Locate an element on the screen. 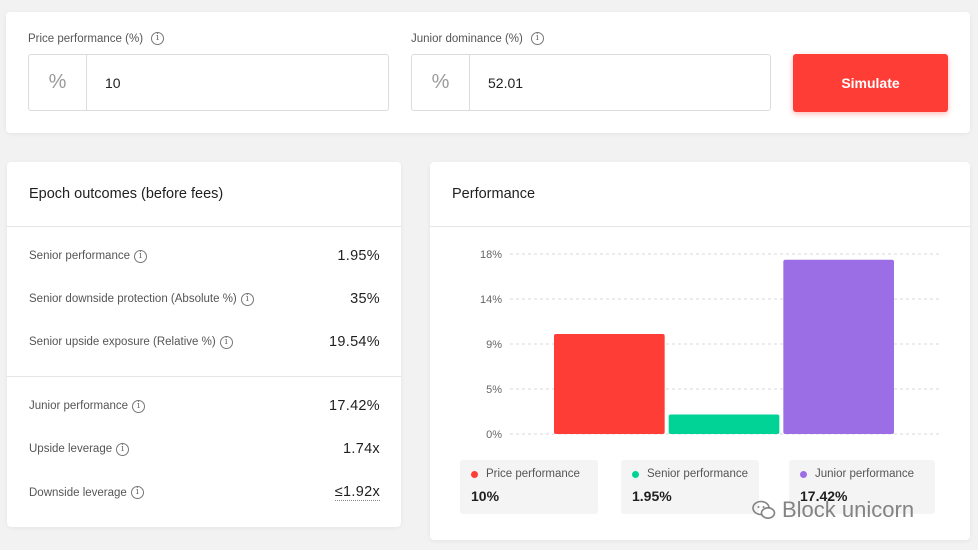  bar-price-performance is located at coordinates (609, 384).